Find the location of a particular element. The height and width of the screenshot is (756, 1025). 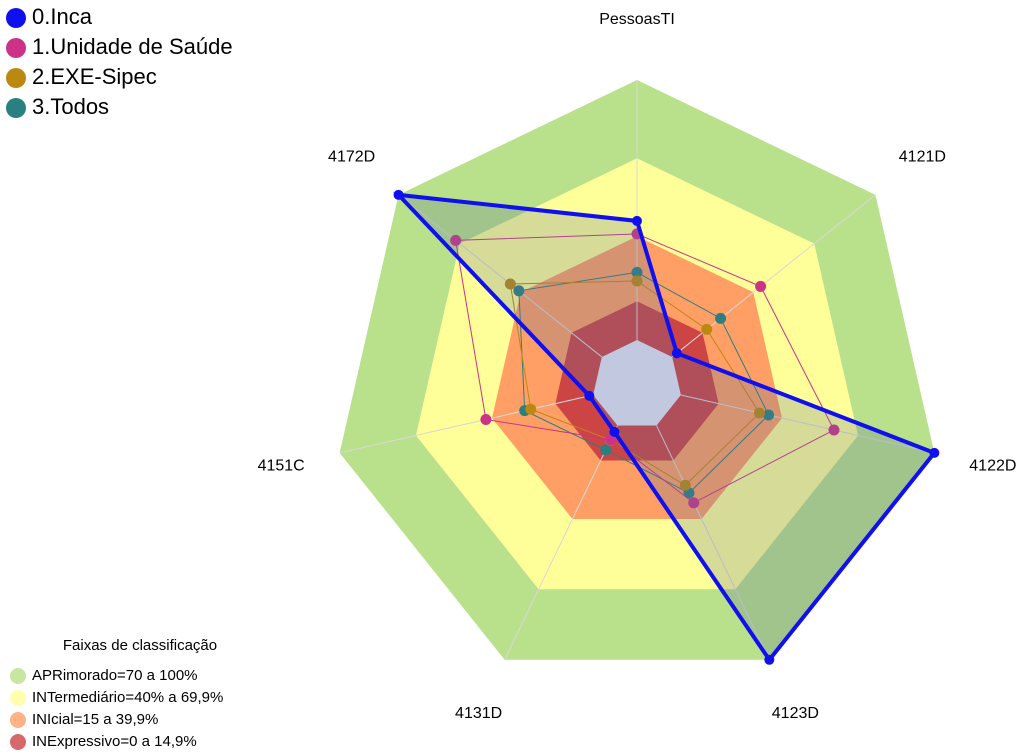

axis-label: 4151C is located at coordinates (281, 465).